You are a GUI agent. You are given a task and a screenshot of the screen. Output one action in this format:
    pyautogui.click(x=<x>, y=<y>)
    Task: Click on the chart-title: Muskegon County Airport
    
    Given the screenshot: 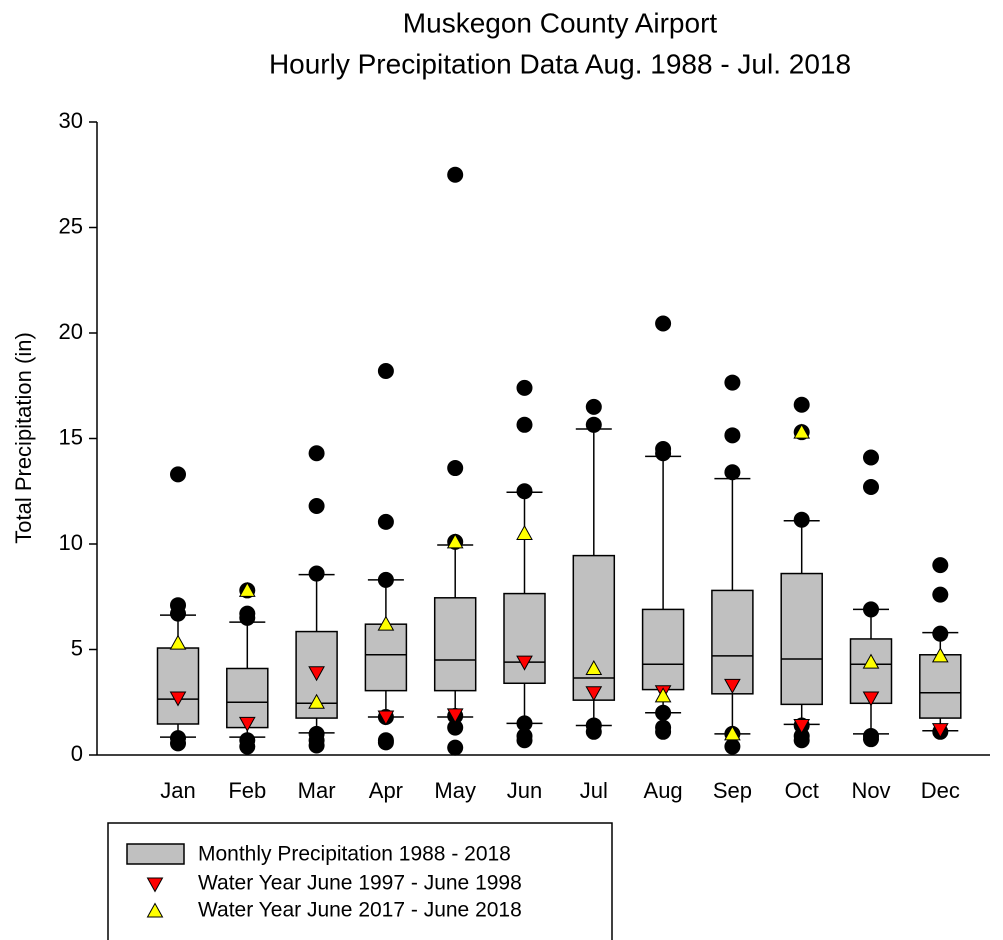 What is the action you would take?
    pyautogui.click(x=560, y=22)
    